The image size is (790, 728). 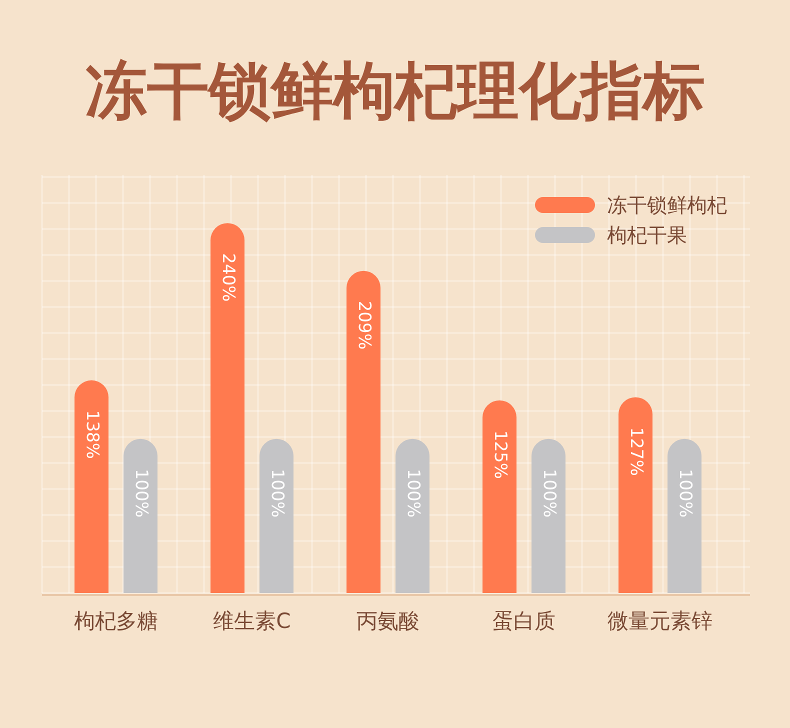 I want to click on data-label: 138%, so click(x=92, y=434).